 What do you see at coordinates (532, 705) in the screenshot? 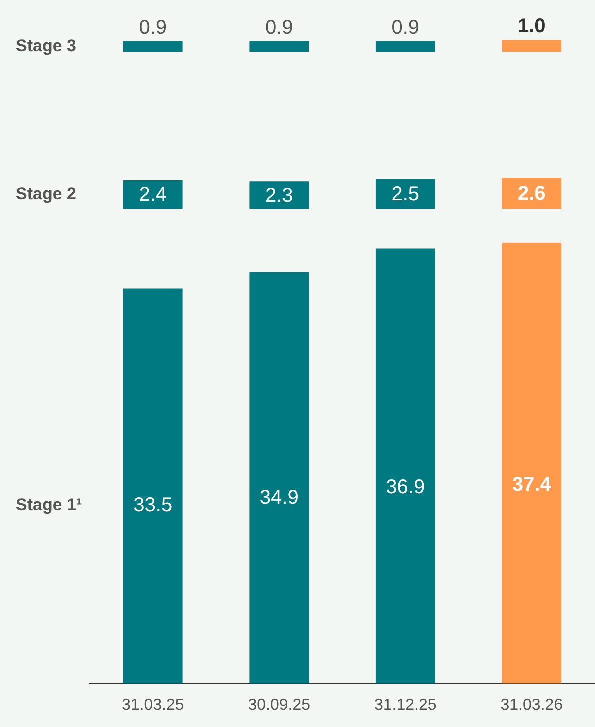
I see `x-tick-label: 31.03.26` at bounding box center [532, 705].